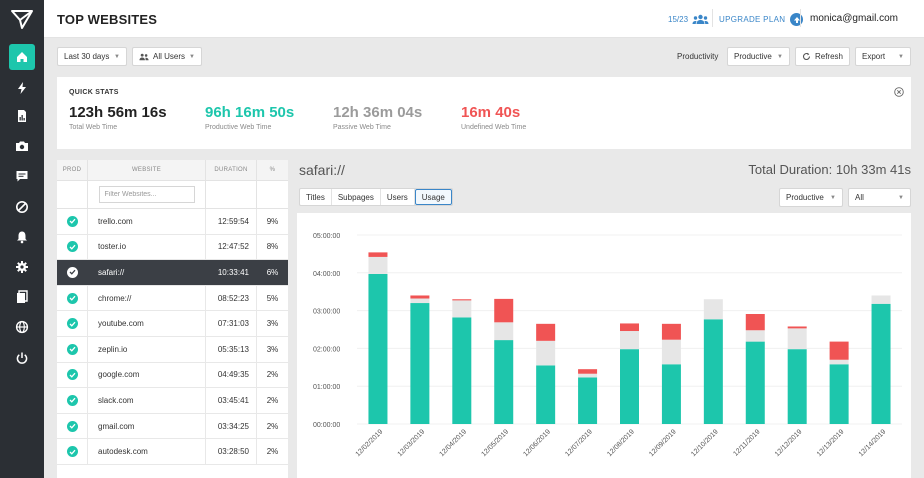 The image size is (924, 478). I want to click on table-row: autodesk.com 03:28:50 2%, so click(172, 452).